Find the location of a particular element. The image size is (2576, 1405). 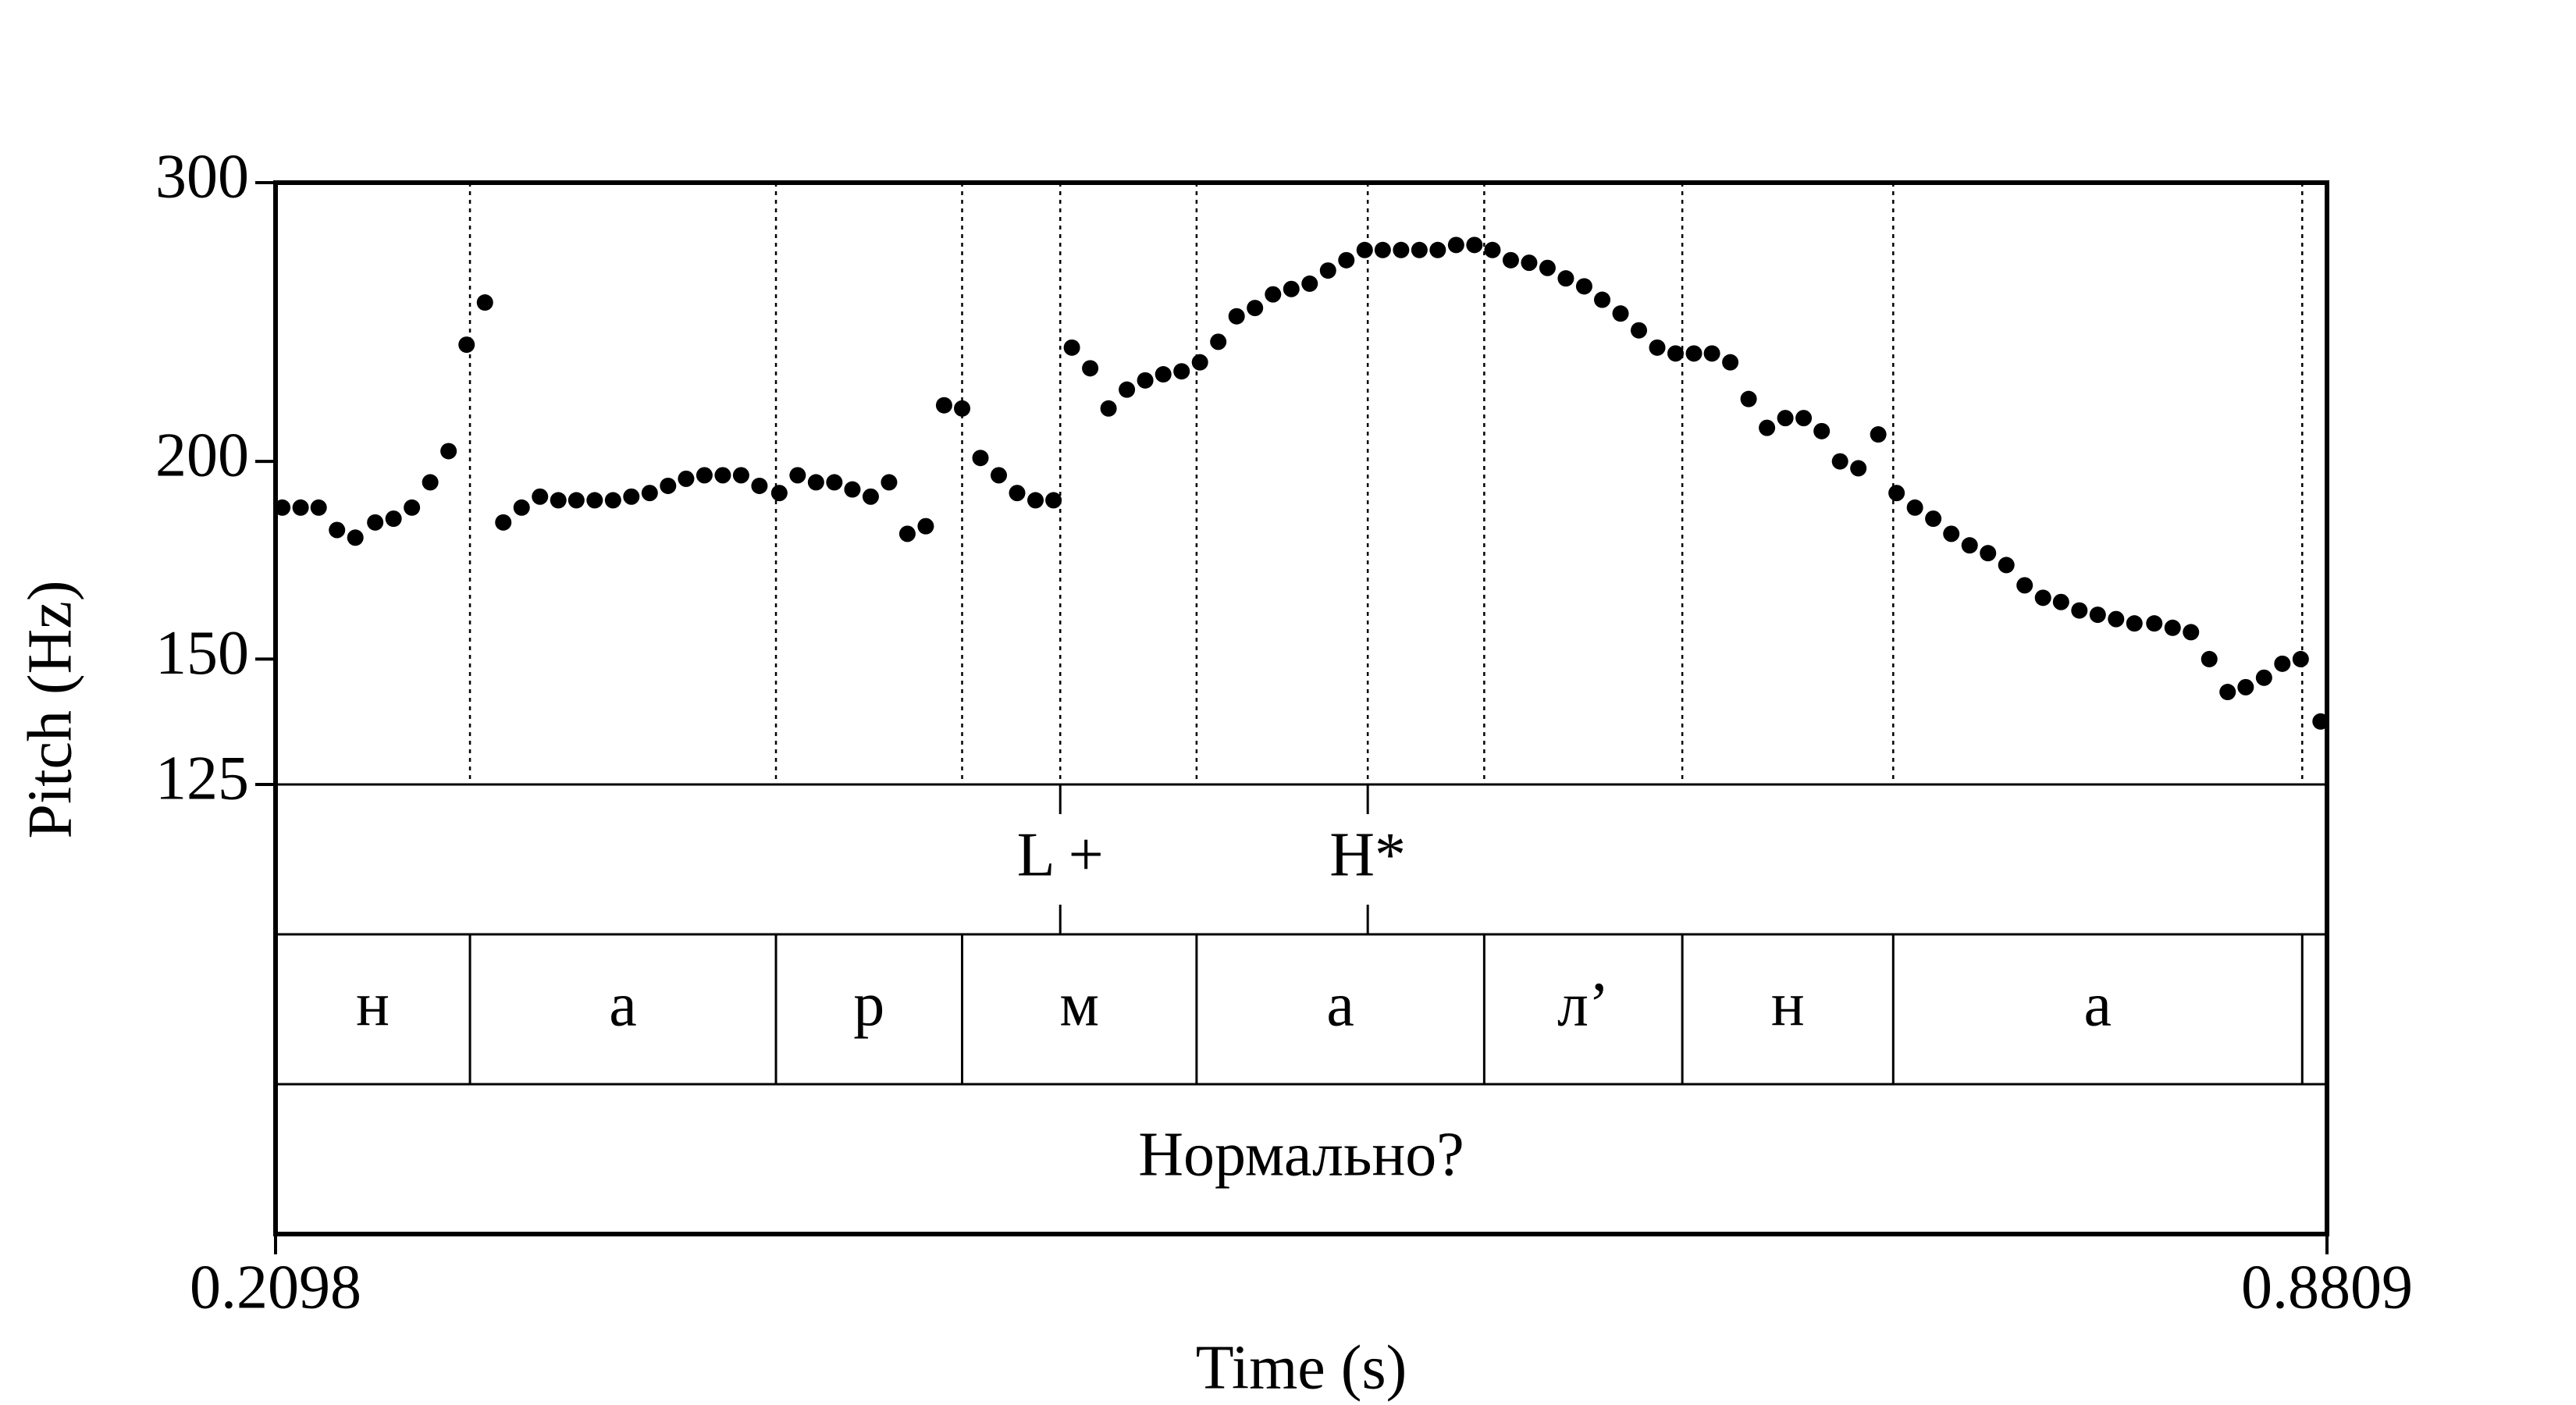

interval-label: л’ is located at coordinates (1583, 1005).